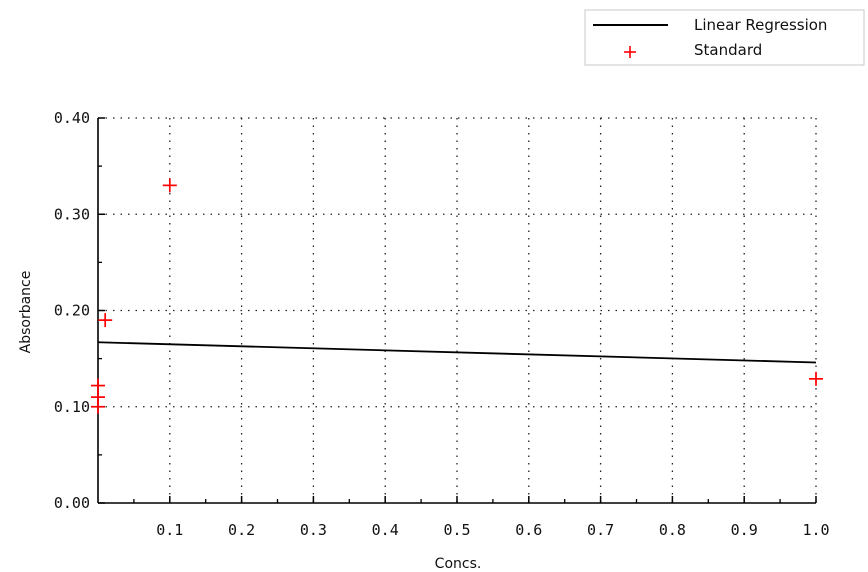  What do you see at coordinates (457, 352) in the screenshot?
I see `regression-line` at bounding box center [457, 352].